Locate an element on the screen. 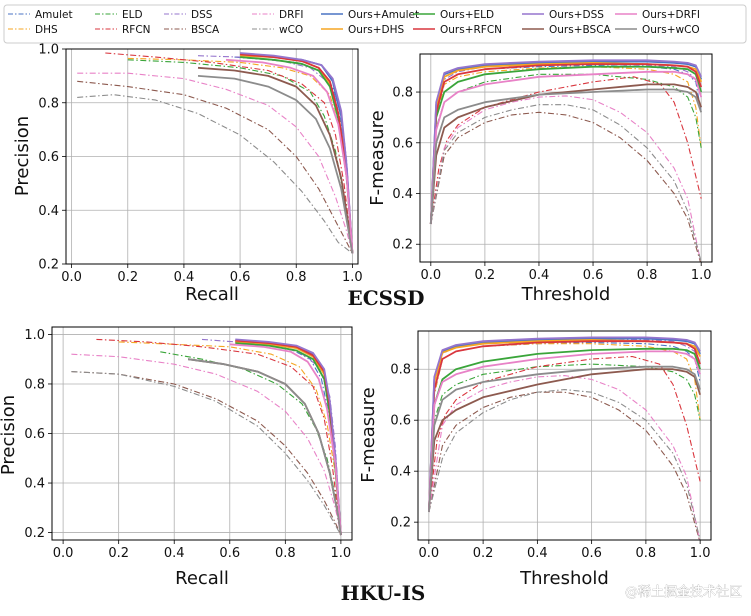 The height and width of the screenshot is (616, 751). legend-item-ours-eld: Ours+ELD is located at coordinates (453, 15).